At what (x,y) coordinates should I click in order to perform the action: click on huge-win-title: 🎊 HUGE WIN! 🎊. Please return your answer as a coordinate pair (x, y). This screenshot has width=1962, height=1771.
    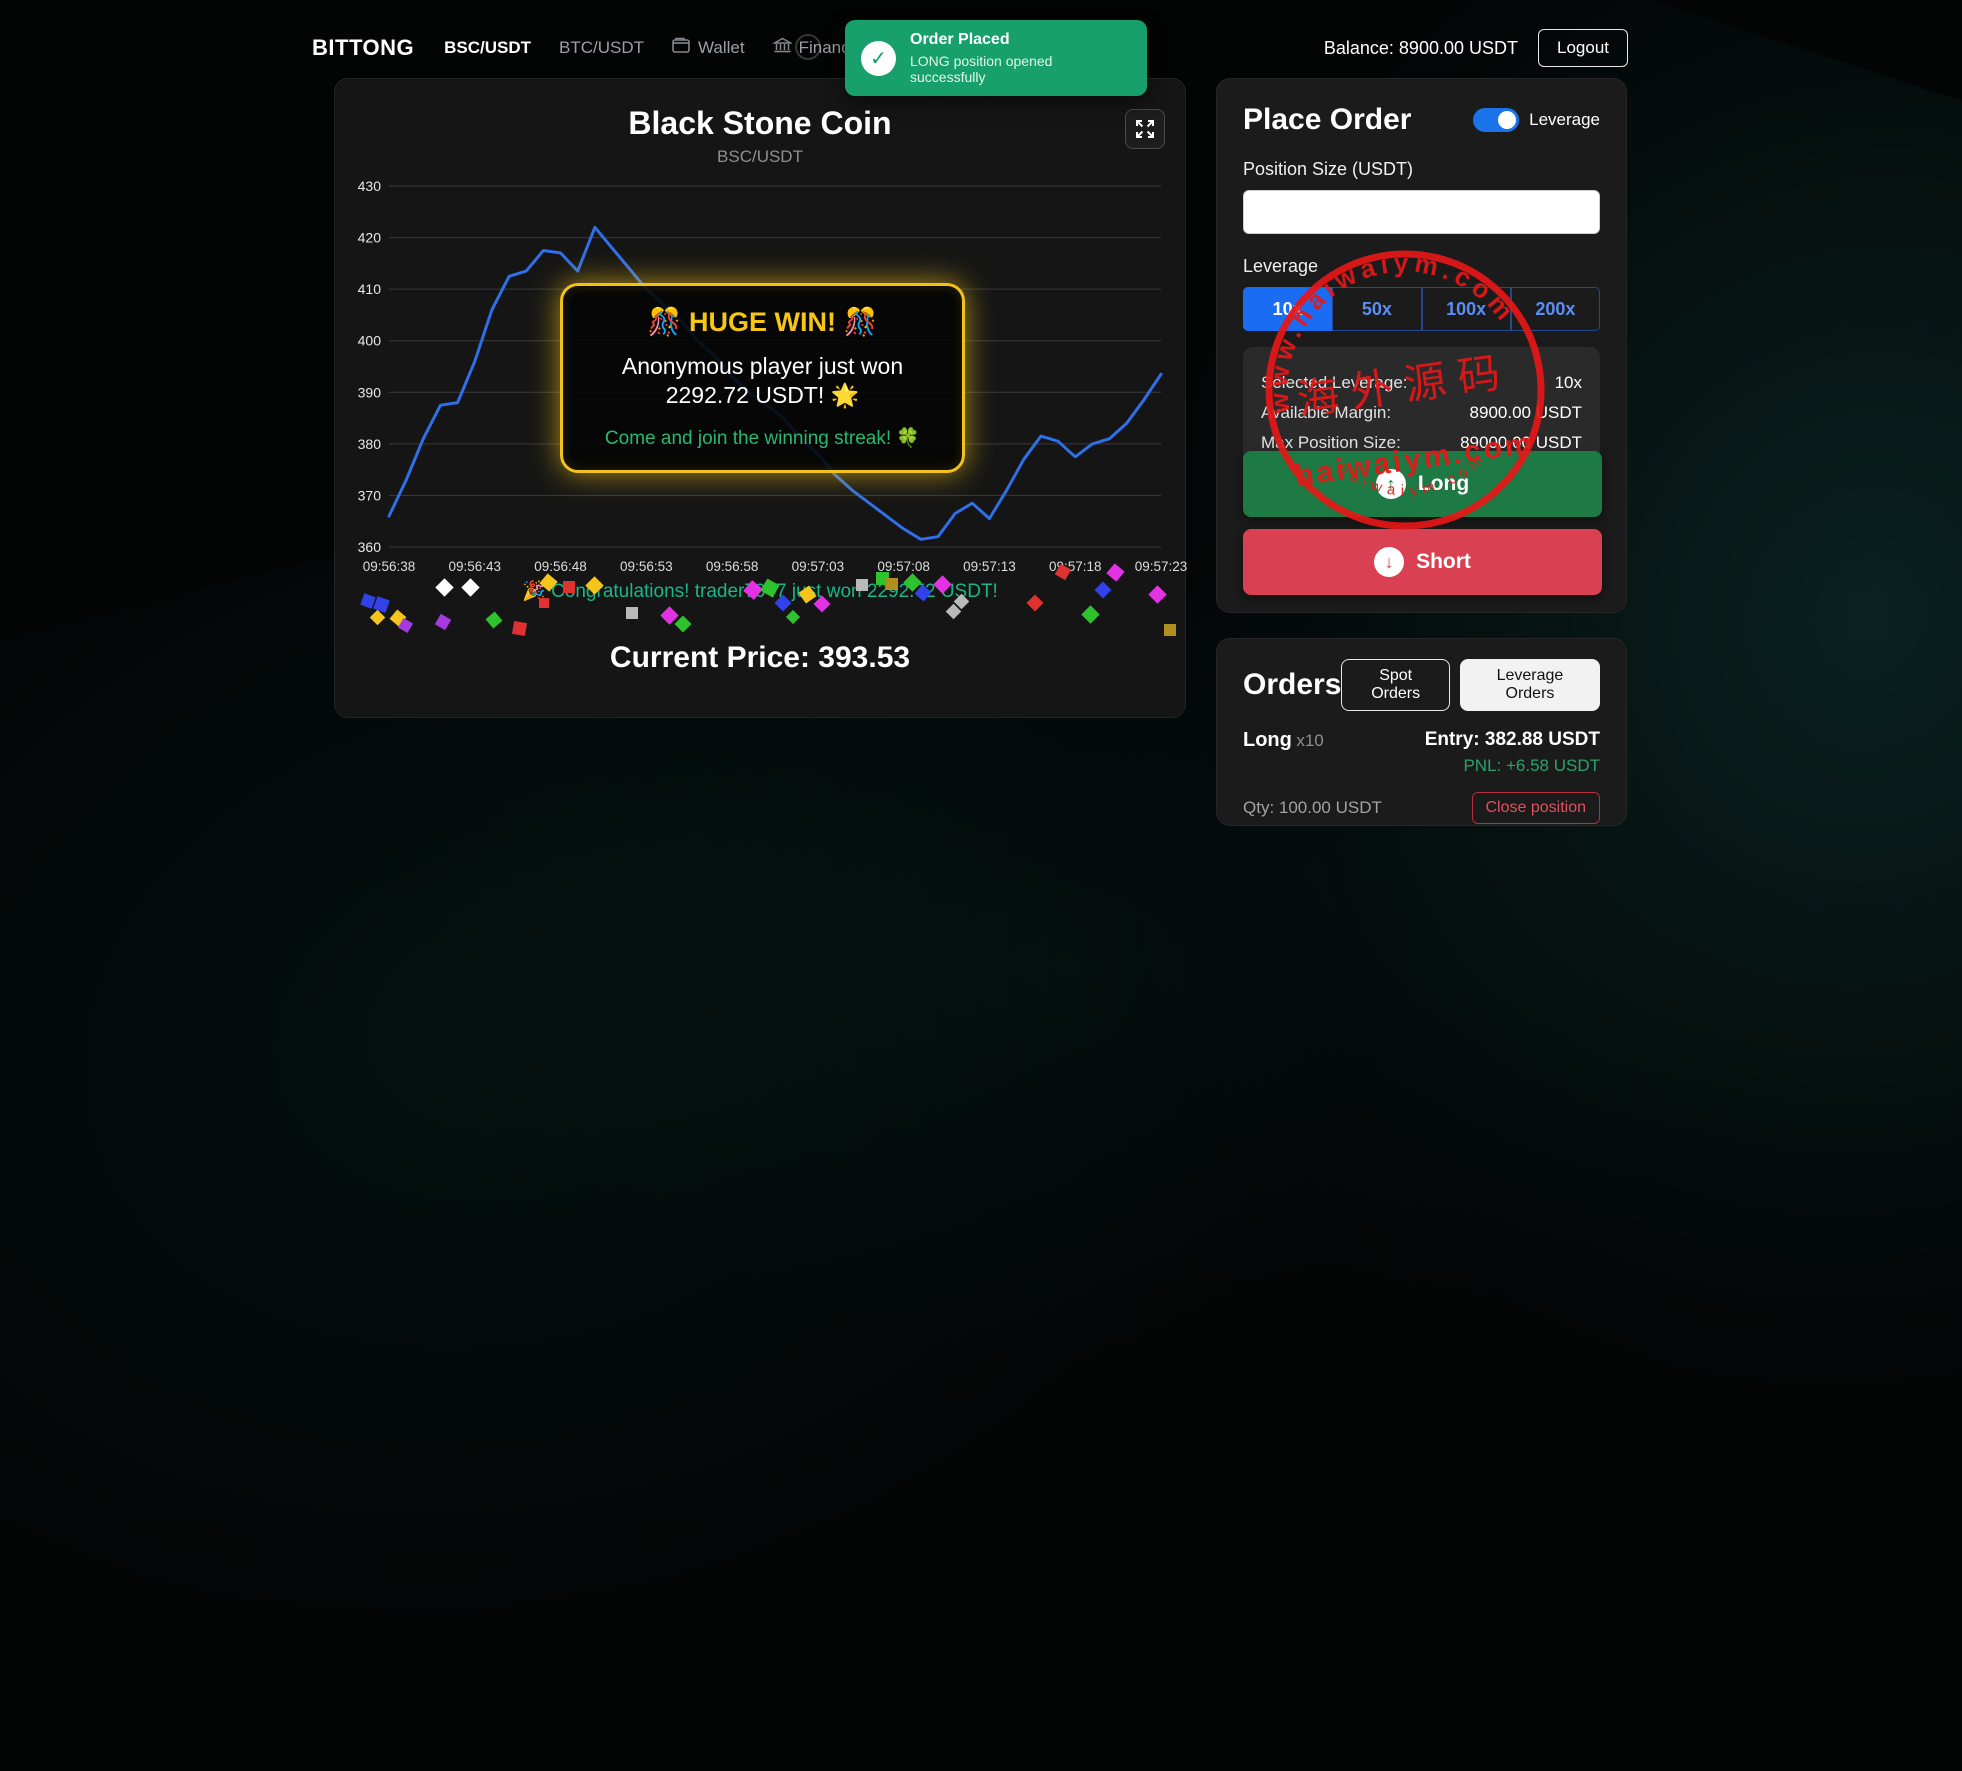
    Looking at the image, I should click on (762, 322).